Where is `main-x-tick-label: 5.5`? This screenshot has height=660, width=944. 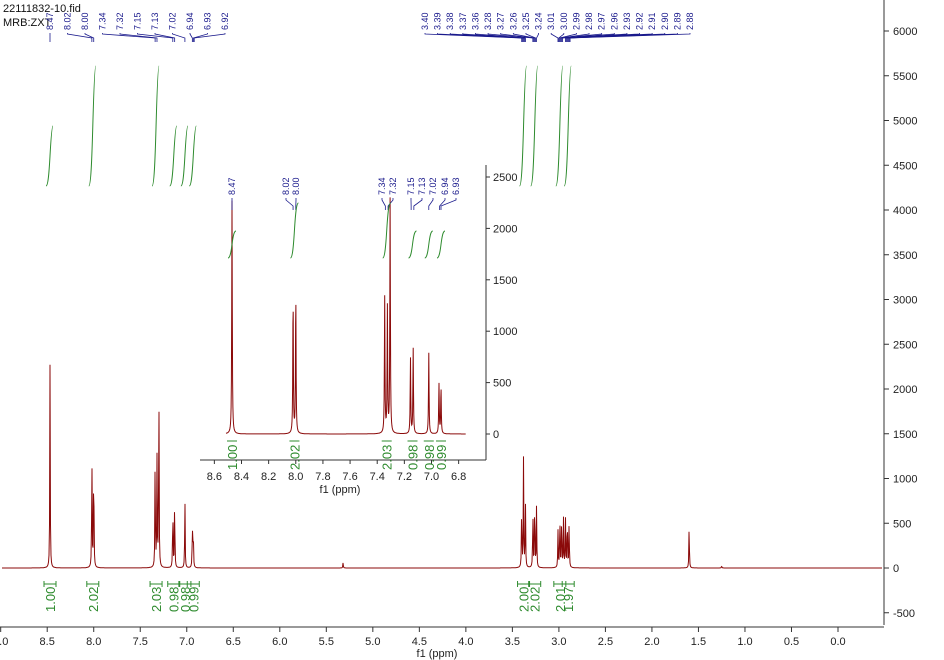
main-x-tick-label: 5.5 is located at coordinates (326, 642).